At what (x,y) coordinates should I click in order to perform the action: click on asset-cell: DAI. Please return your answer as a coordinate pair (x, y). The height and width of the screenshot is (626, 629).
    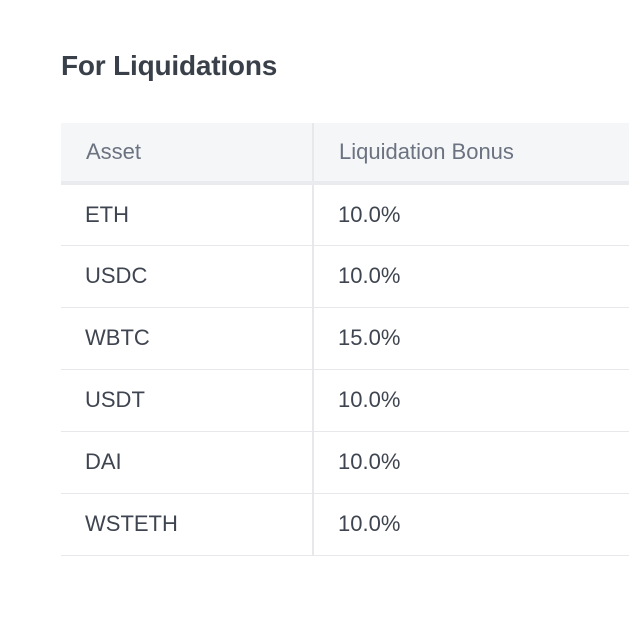
    Looking at the image, I should click on (187, 462).